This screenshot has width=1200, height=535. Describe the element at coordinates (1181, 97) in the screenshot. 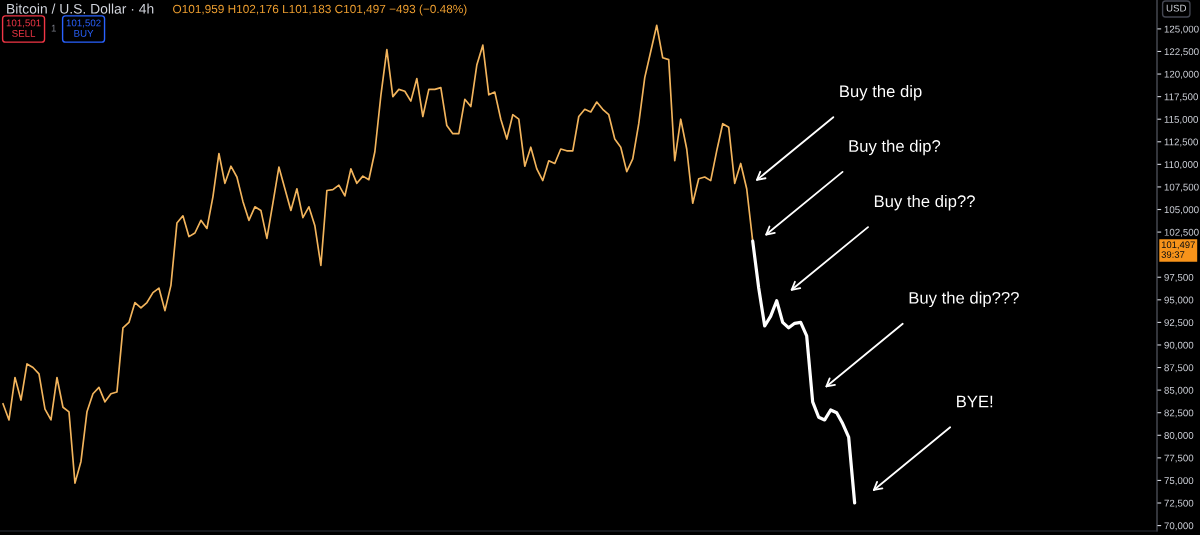

I see `y-tick-label: 117,500` at that location.